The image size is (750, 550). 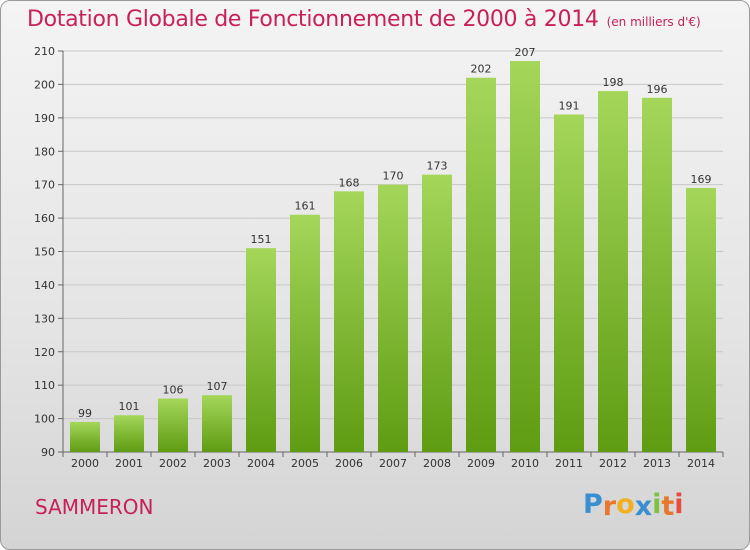 I want to click on chart-subtitle: (en milliers d'€), so click(x=653, y=22).